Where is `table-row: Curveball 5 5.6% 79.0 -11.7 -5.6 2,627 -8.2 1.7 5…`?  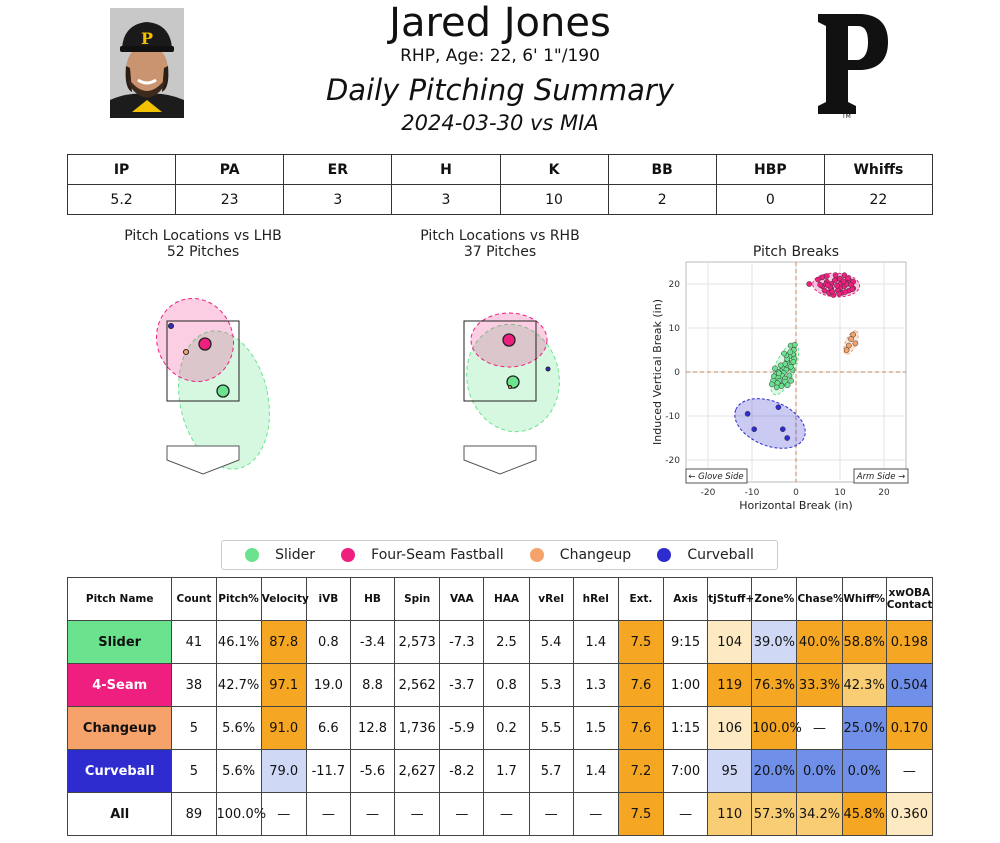 table-row: Curveball 5 5.6% 79.0 -11.7 -5.6 2,627 -8.2 1.7 5… is located at coordinates (500, 771).